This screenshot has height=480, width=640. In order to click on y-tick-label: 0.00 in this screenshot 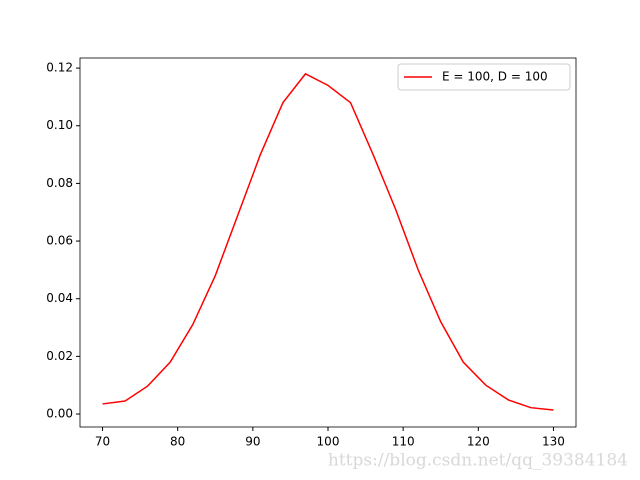, I will do `click(59, 414)`.